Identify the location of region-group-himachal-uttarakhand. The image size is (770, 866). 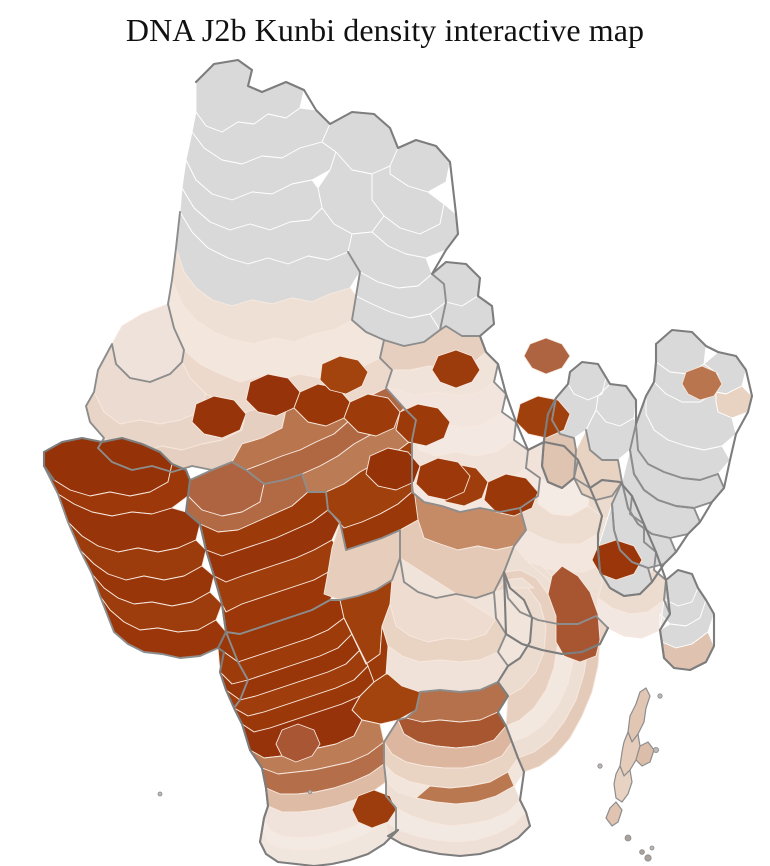
(335, 279).